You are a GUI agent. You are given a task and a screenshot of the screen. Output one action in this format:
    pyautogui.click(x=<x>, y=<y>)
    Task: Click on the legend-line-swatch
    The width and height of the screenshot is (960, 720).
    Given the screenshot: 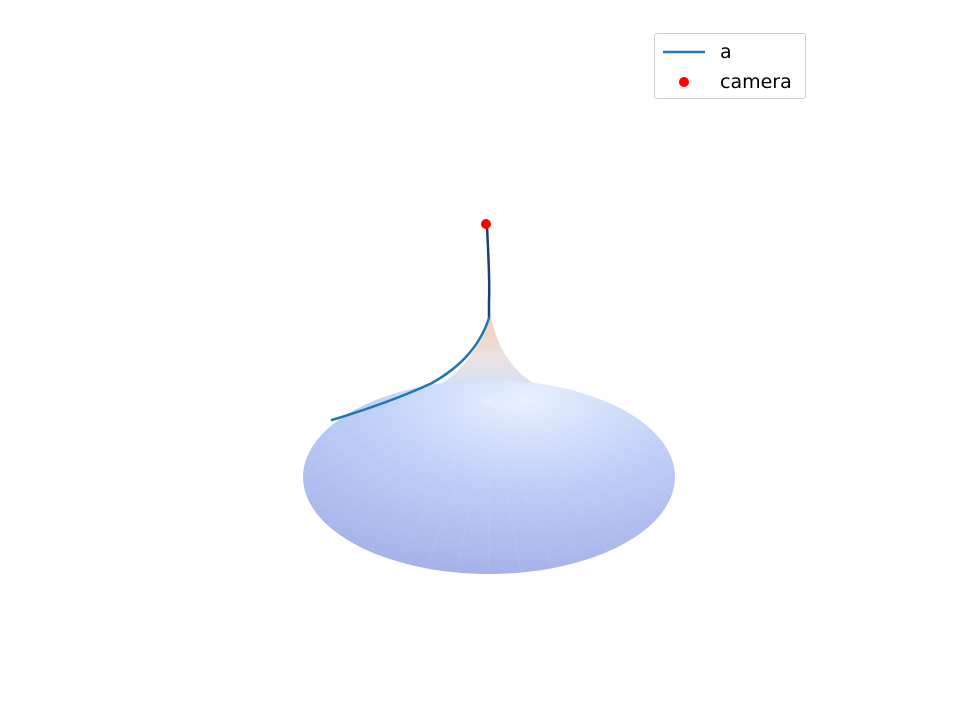 What is the action you would take?
    pyautogui.click(x=684, y=52)
    